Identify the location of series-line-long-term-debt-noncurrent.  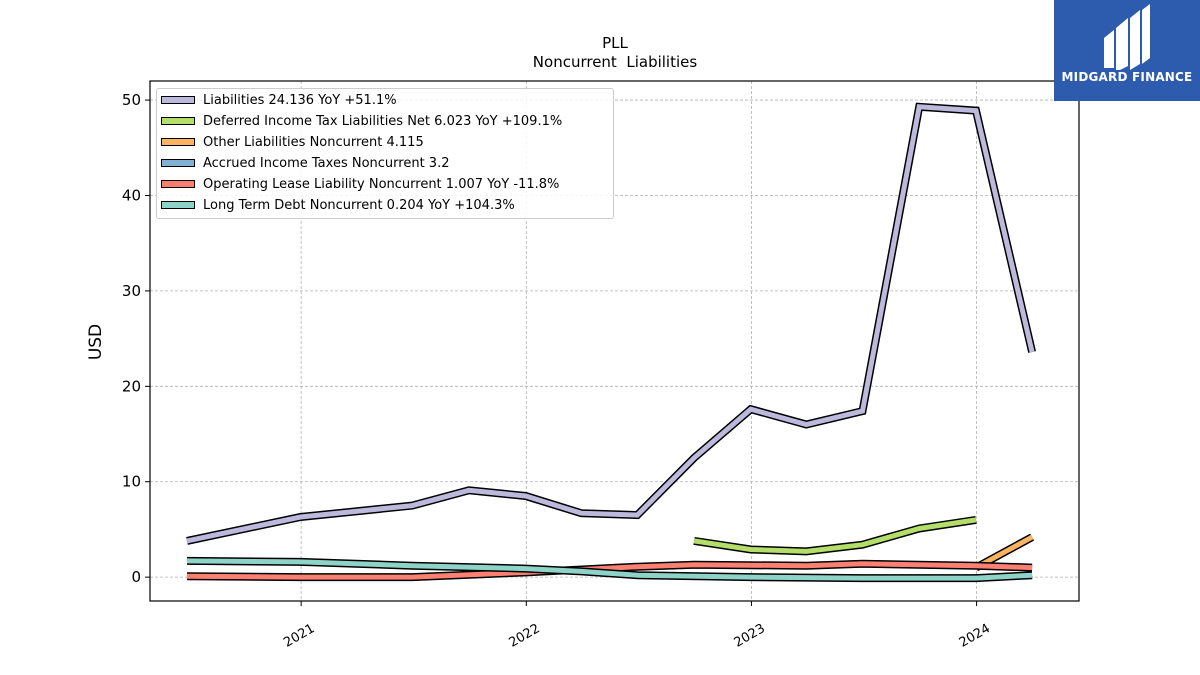
(609, 569).